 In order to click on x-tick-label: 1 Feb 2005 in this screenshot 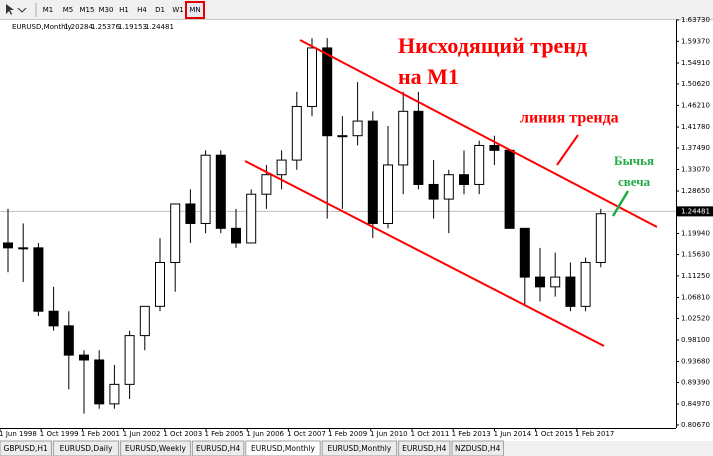, I will do `click(223, 434)`.